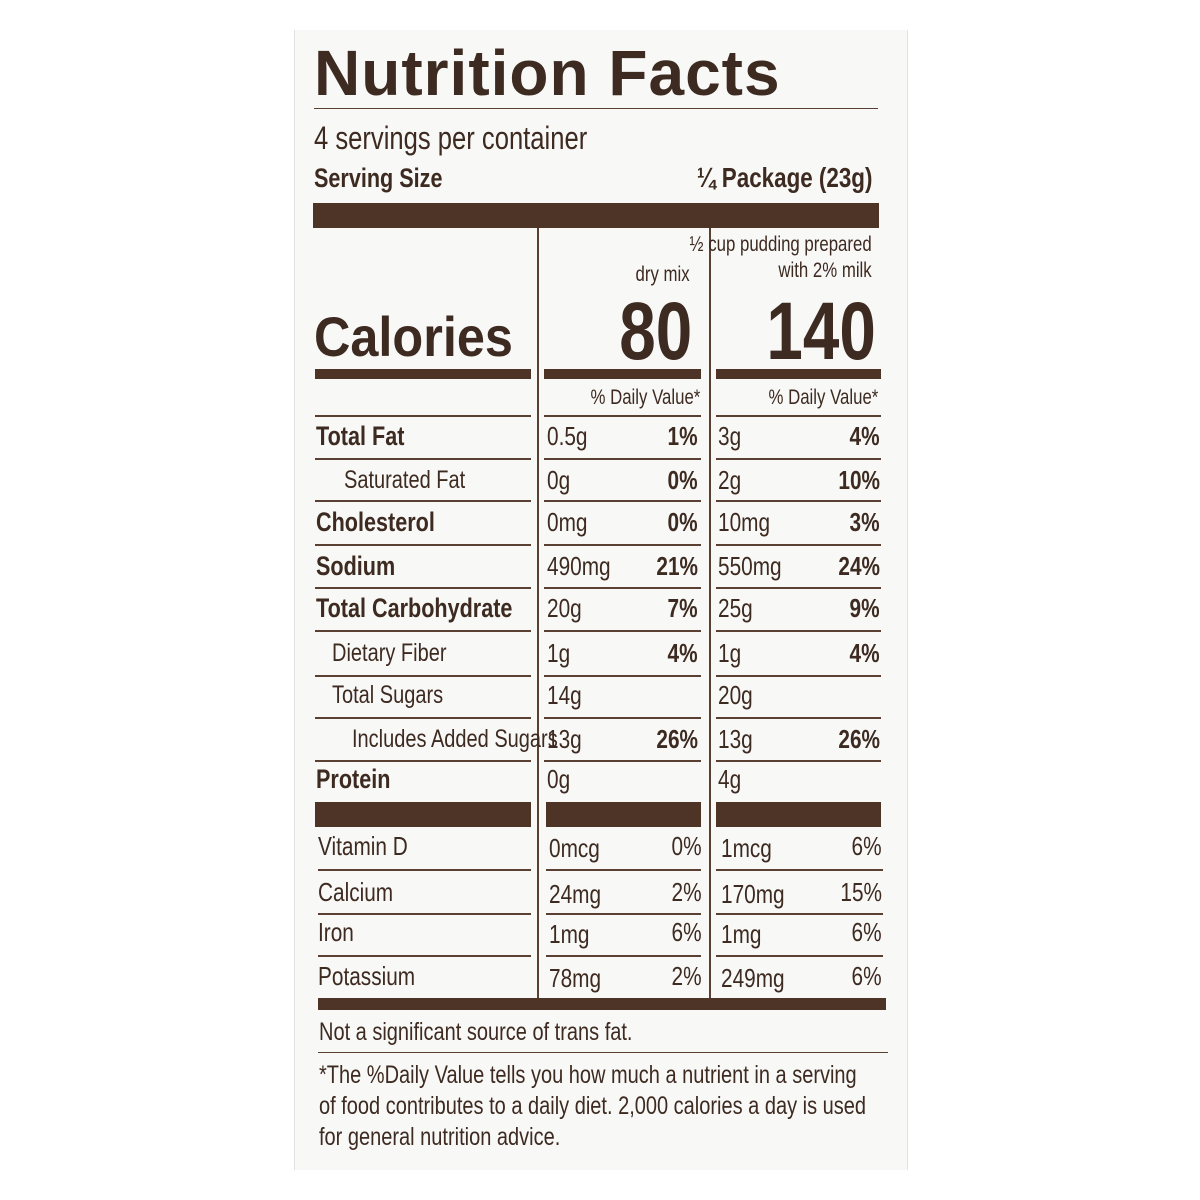  Describe the element at coordinates (353, 779) in the screenshot. I see `nutrient-name: Protein` at that location.